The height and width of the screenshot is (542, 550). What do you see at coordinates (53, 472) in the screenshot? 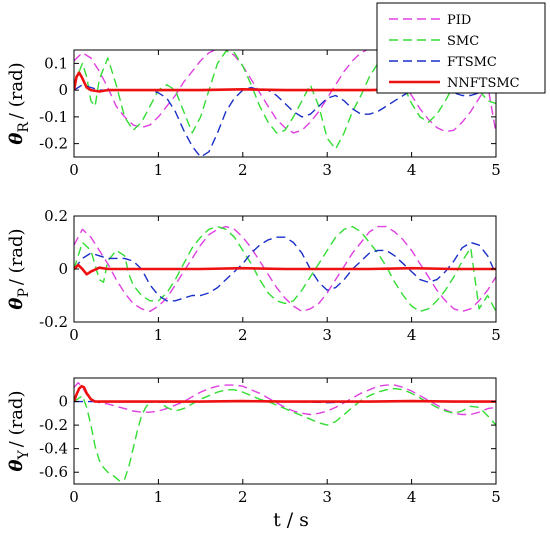
I see `y-tick-label: -0.6` at bounding box center [53, 472].